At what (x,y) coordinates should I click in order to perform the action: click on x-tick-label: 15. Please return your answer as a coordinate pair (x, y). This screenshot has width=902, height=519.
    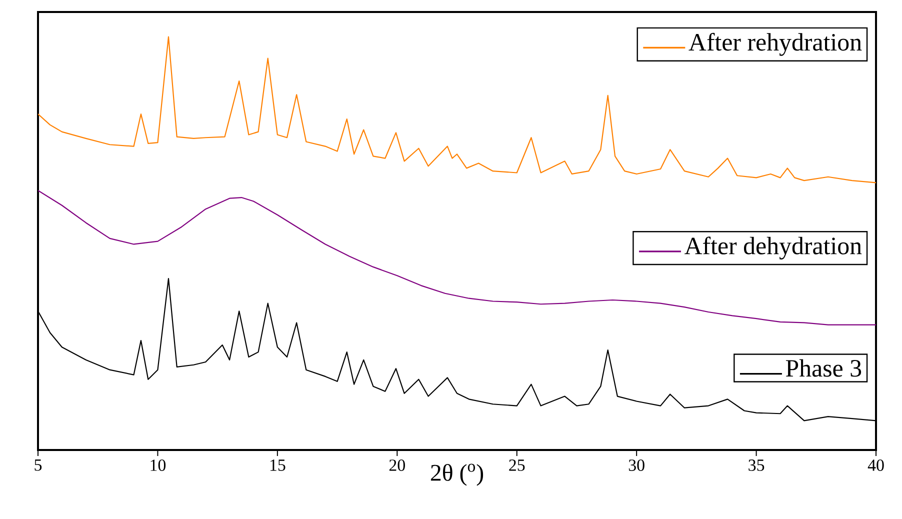
    Looking at the image, I should click on (278, 465).